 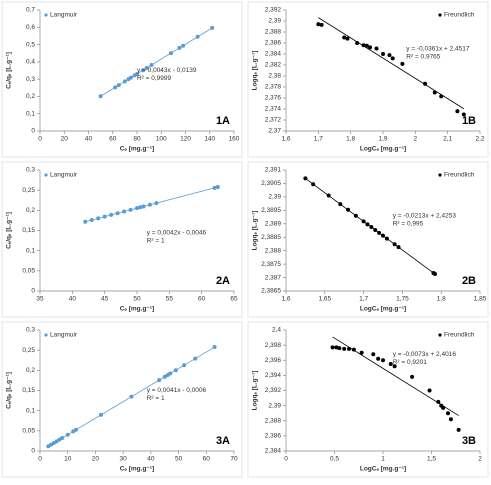 I want to click on x-tick-label: 1,8, so click(x=441, y=299).